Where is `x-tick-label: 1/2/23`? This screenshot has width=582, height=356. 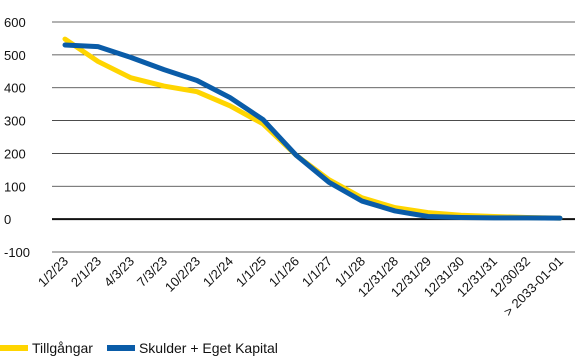
x-tick-label: 1/2/23 is located at coordinates (53, 272).